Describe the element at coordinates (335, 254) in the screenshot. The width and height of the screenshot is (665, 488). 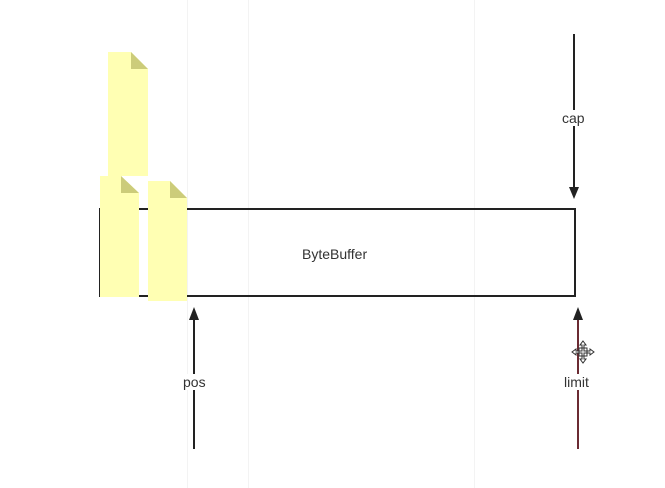
I see `bytebuffer-label: ByteBuffer` at that location.